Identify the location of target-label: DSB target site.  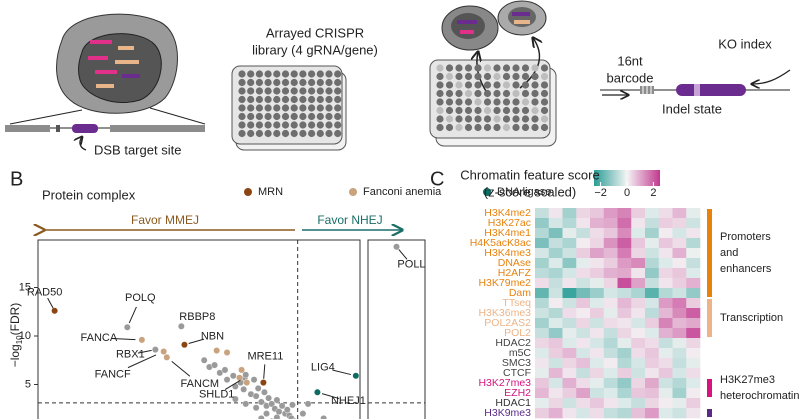
(137, 149).